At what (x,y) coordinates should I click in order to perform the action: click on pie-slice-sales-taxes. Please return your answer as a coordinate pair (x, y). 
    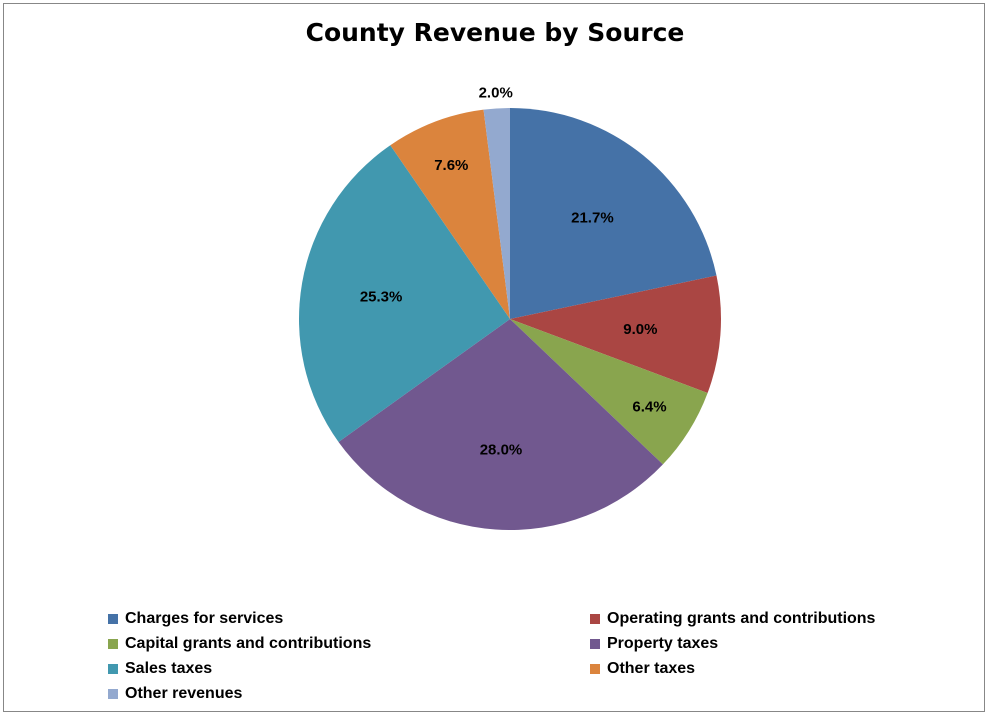
    Looking at the image, I should click on (404, 293).